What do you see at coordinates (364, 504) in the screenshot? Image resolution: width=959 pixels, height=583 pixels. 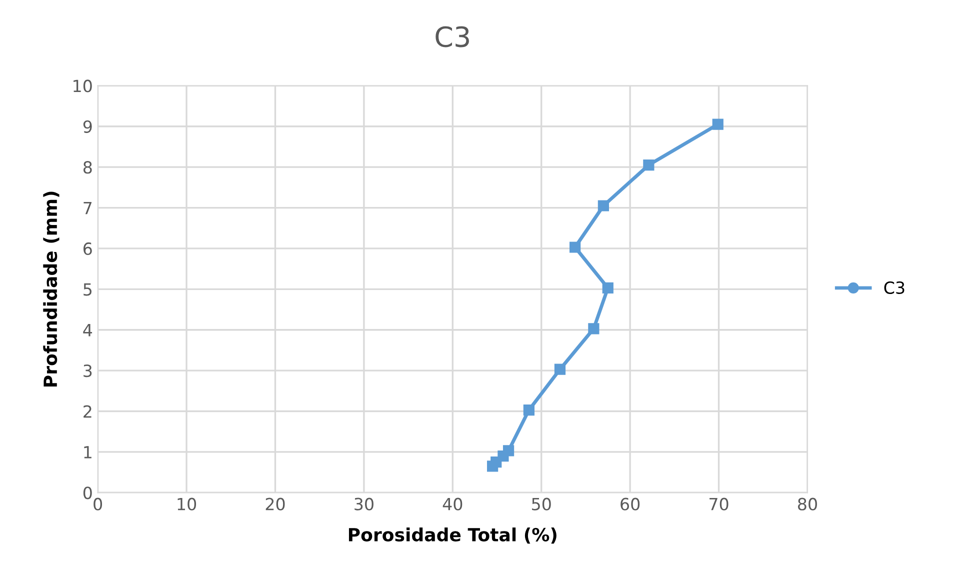 I see `x-tick-label: 30` at bounding box center [364, 504].